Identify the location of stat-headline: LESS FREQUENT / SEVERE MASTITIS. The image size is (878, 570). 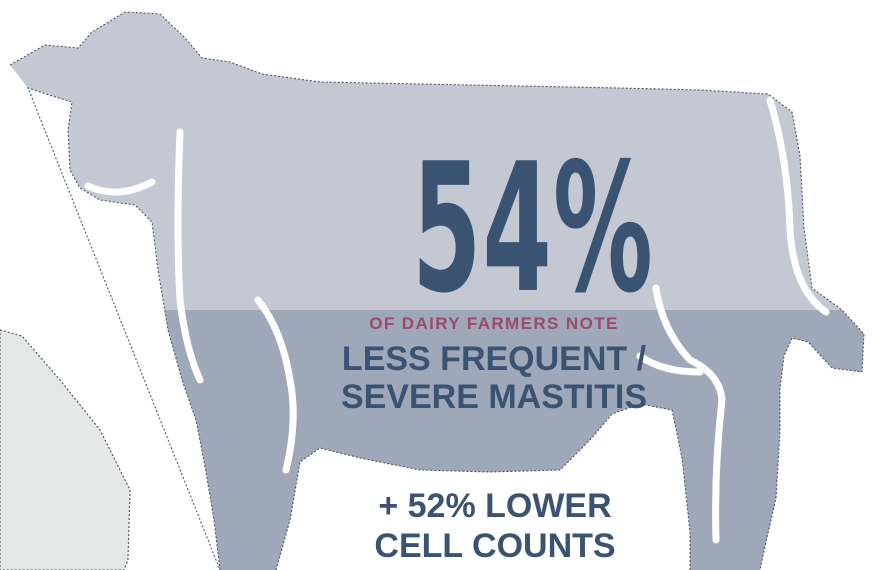
(494, 378).